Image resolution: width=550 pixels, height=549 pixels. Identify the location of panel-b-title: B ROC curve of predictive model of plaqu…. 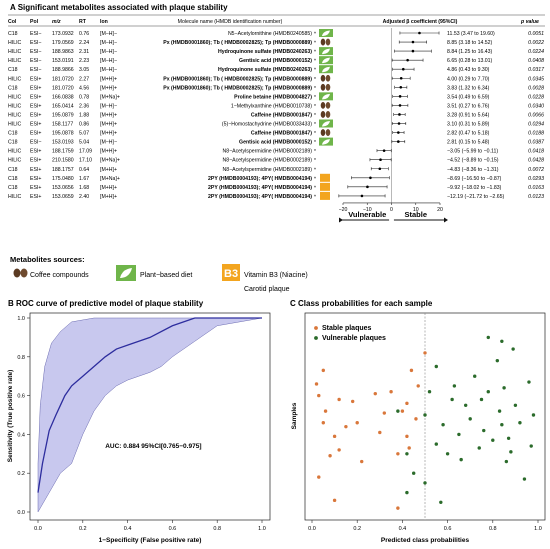
(106, 303).